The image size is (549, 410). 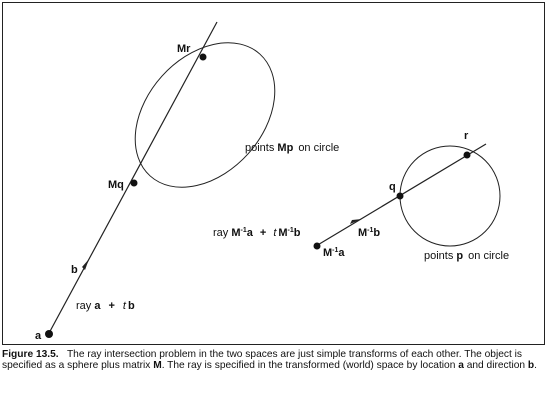 What do you see at coordinates (30, 354) in the screenshot?
I see `caption-figure-number: Figure 13.5.` at bounding box center [30, 354].